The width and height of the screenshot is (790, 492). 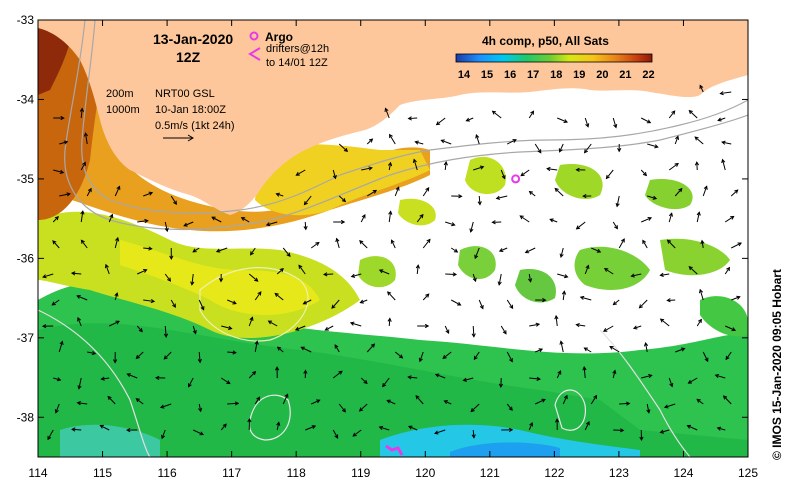 What do you see at coordinates (188, 57) in the screenshot?
I see `map-time: 12Z` at bounding box center [188, 57].